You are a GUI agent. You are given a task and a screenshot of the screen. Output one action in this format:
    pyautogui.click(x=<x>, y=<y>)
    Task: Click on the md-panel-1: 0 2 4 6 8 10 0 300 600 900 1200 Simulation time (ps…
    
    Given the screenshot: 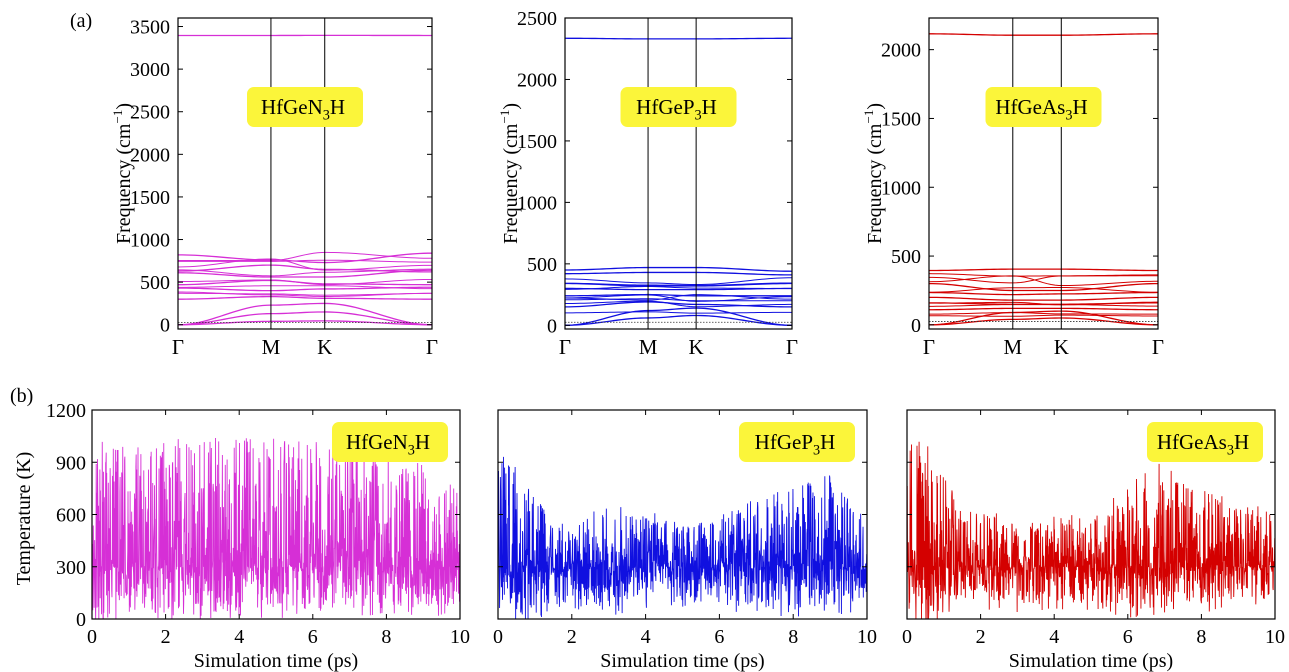 What is the action you would take?
    pyautogui.click(x=241, y=536)
    